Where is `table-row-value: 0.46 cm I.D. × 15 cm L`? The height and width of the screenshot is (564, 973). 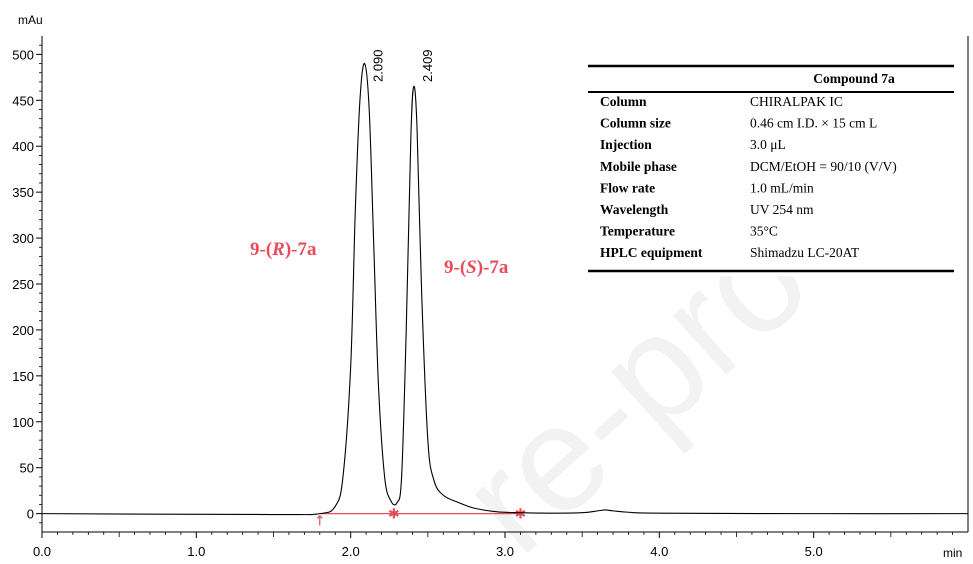
table-row-value: 0.46 cm I.D. × 15 cm L is located at coordinates (813, 123).